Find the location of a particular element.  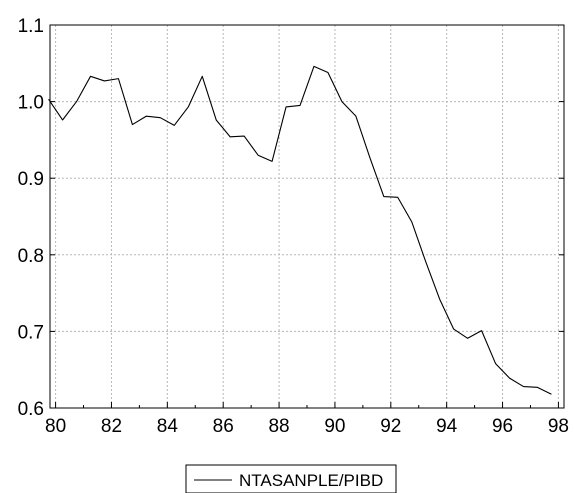

y-tick-label: 1.0 is located at coordinates (31, 103).